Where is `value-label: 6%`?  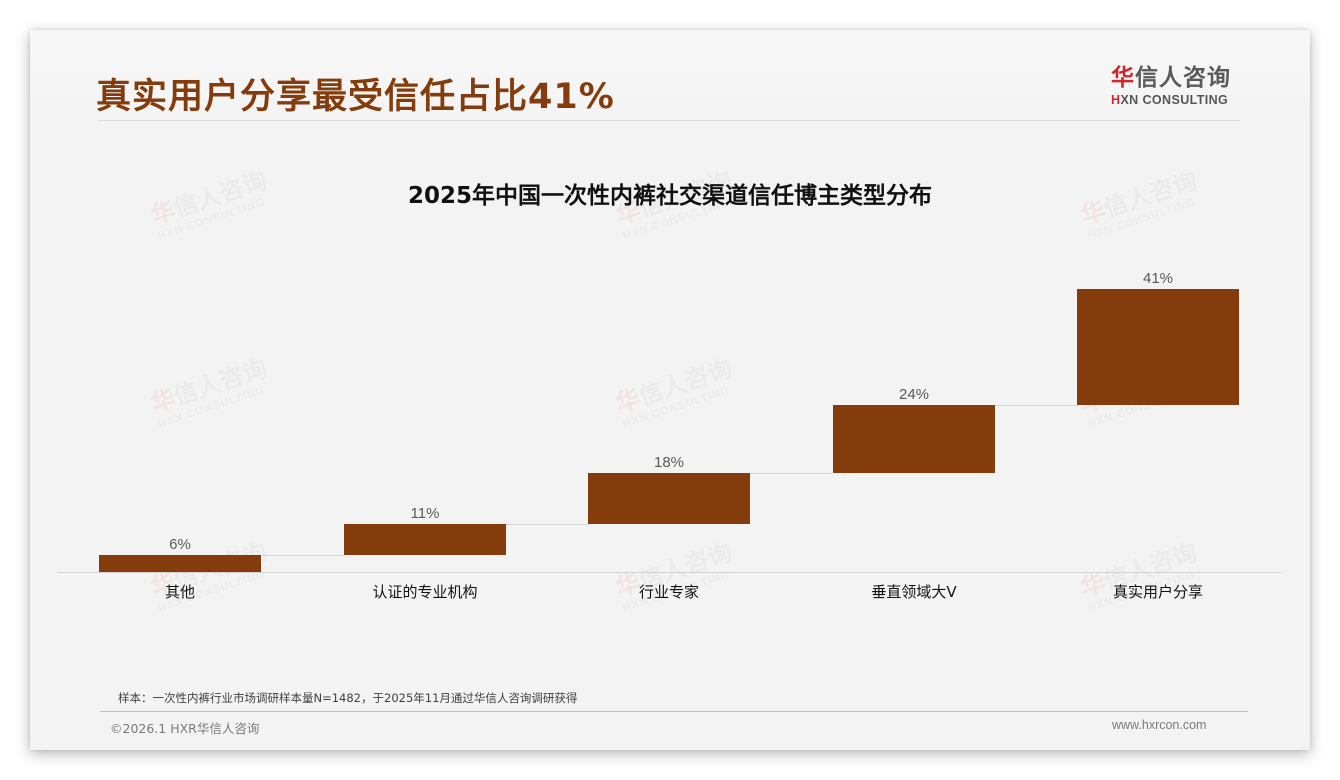
value-label: 6% is located at coordinates (180, 544).